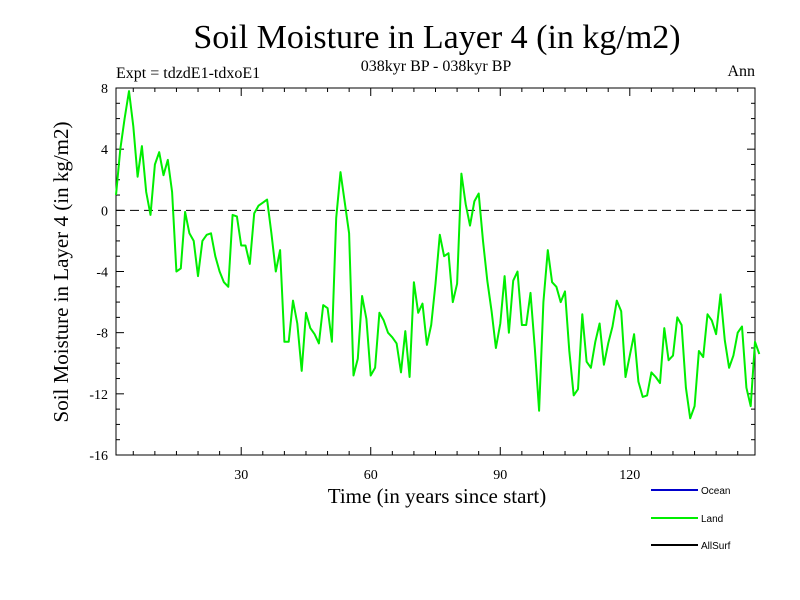 This screenshot has height=600, width=800. What do you see at coordinates (691, 519) in the screenshot?
I see `legend: Ocean Land AllSurf` at bounding box center [691, 519].